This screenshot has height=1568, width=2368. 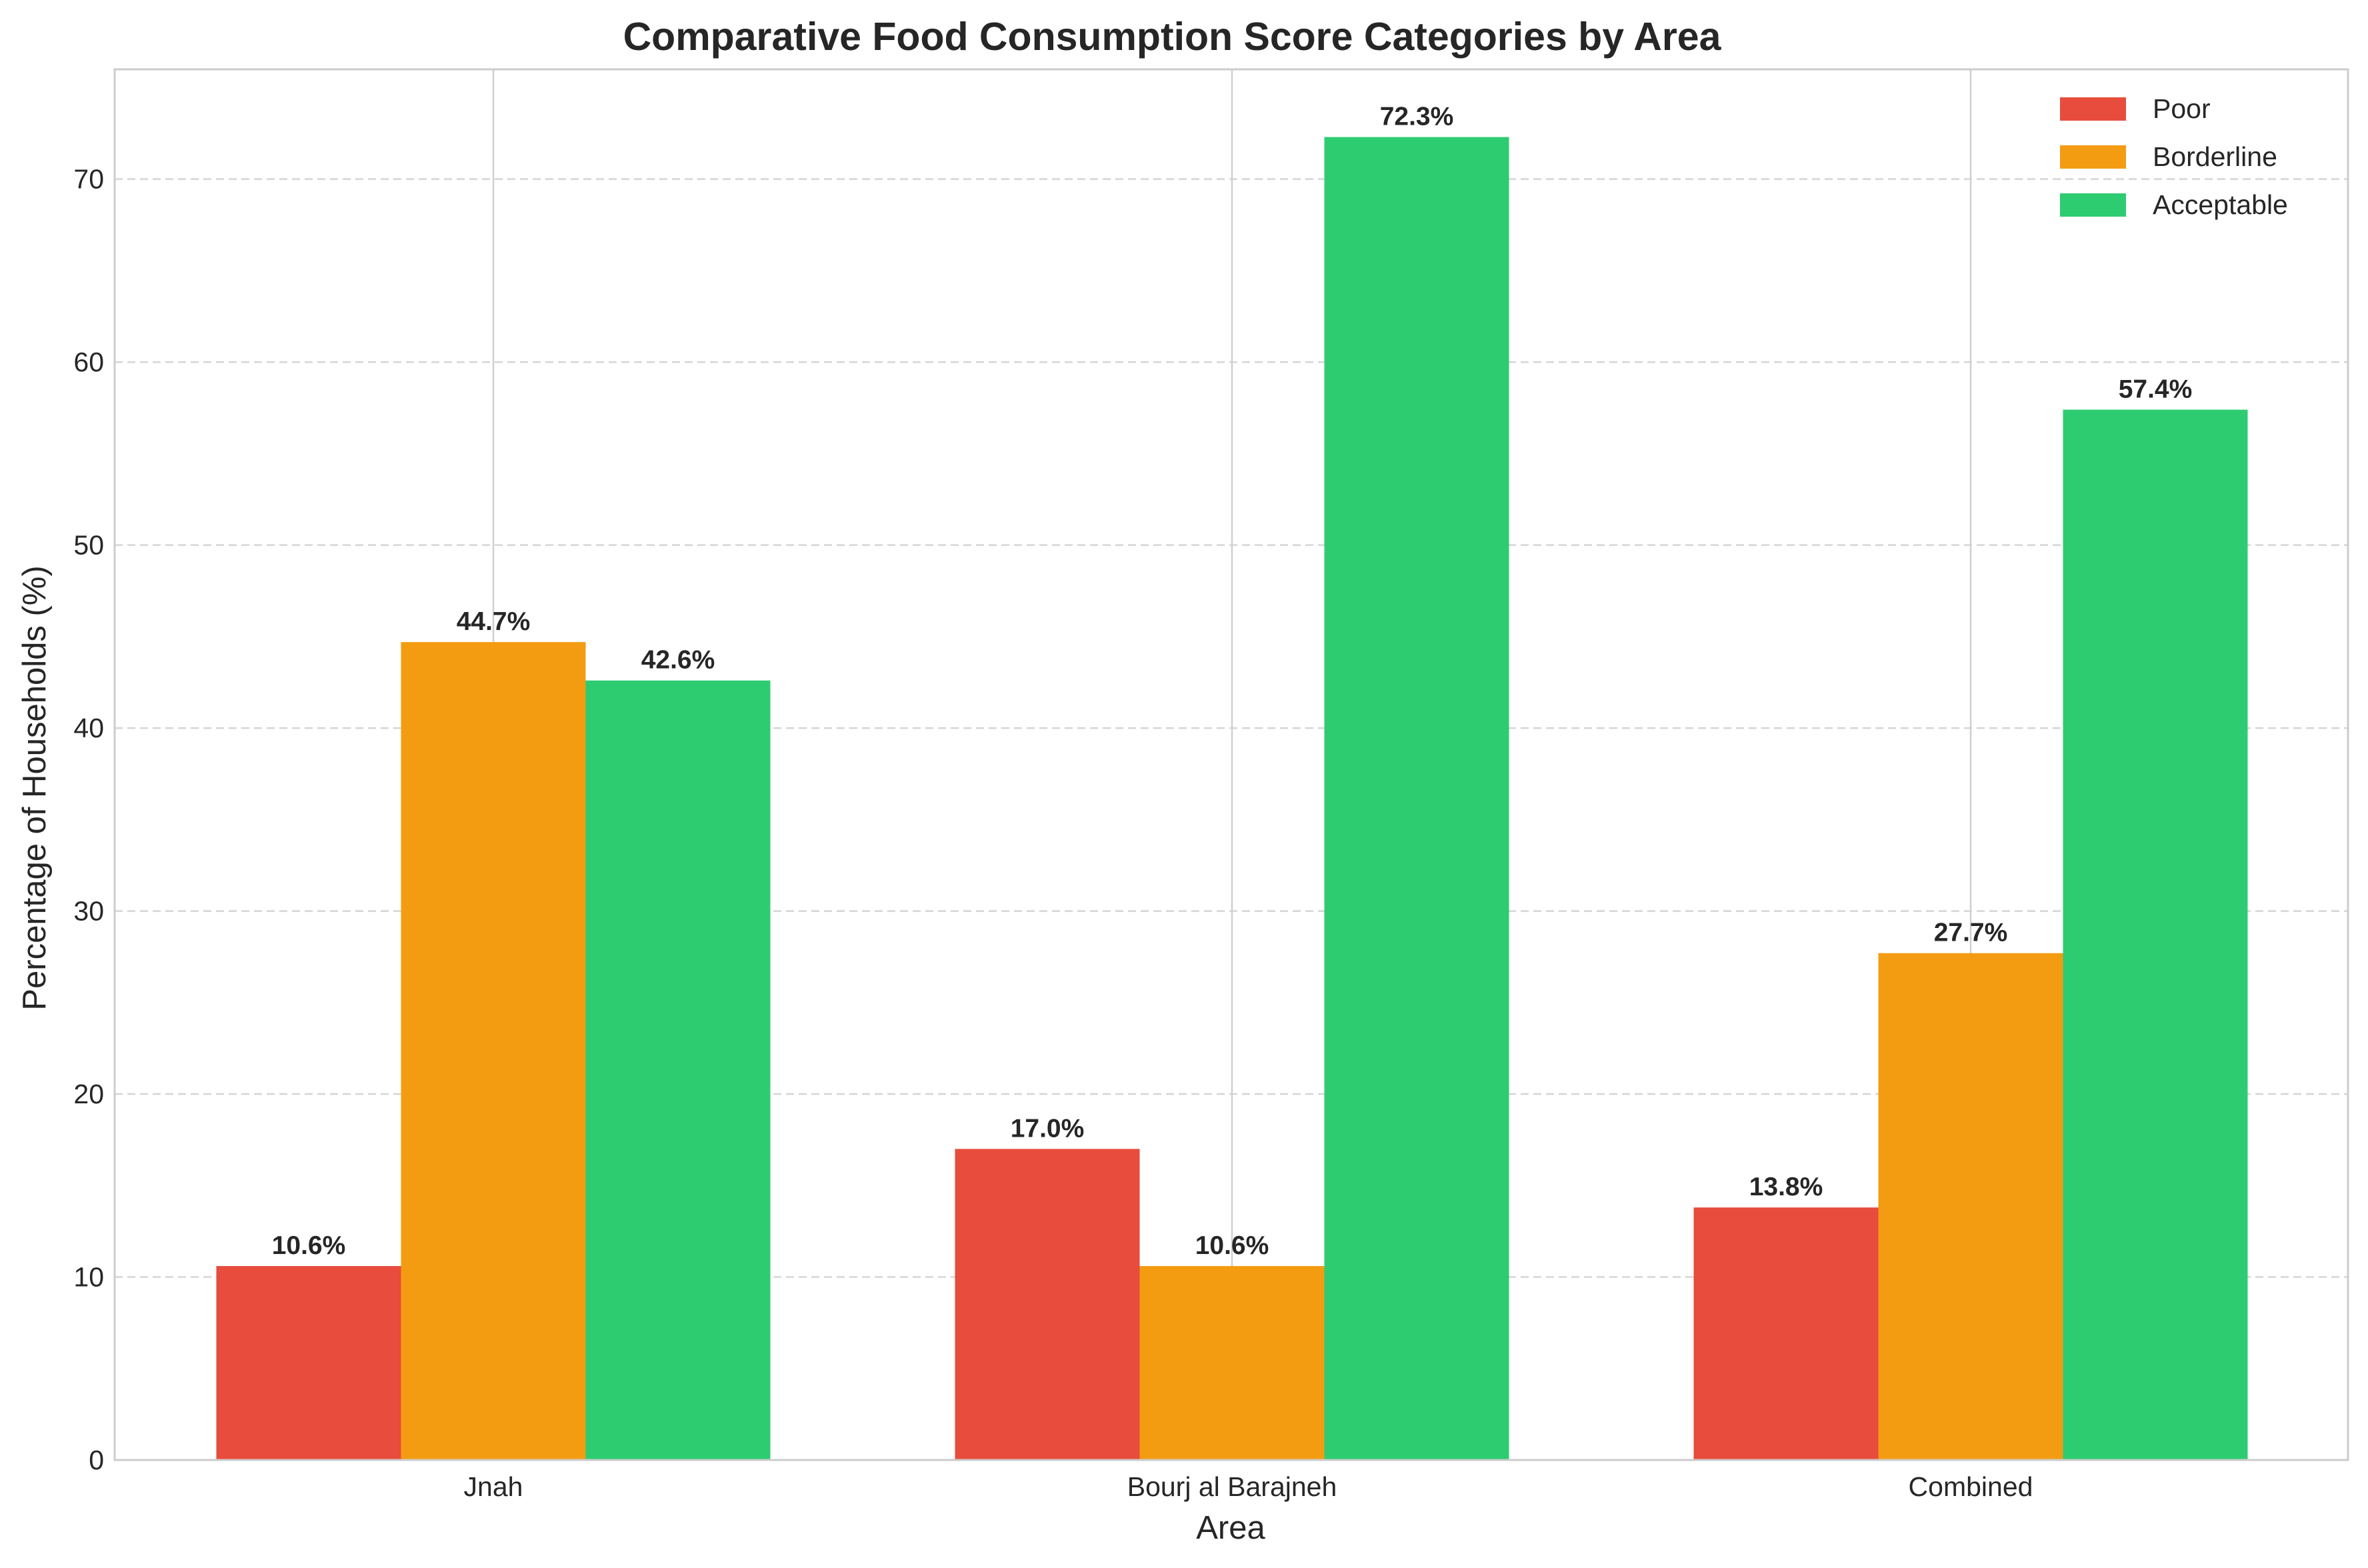 What do you see at coordinates (1232, 1486) in the screenshot?
I see `x-tick-label: Bourj al Barajneh` at bounding box center [1232, 1486].